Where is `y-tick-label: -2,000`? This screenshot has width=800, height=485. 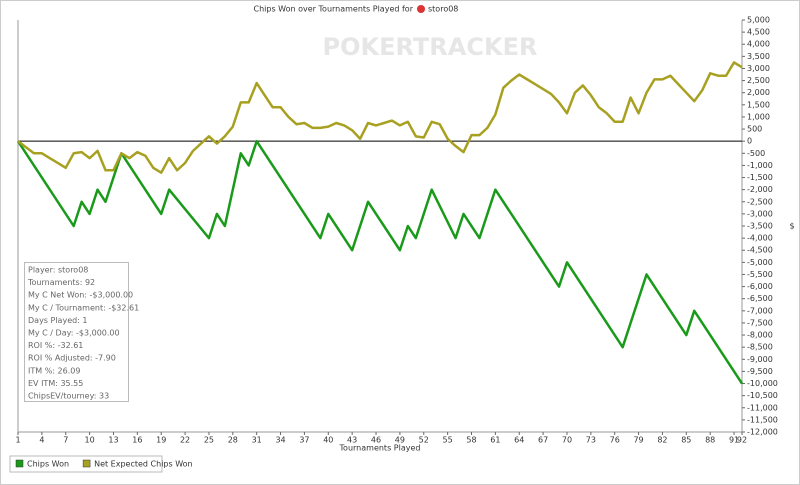
y-tick-label: -2,000 is located at coordinates (760, 189).